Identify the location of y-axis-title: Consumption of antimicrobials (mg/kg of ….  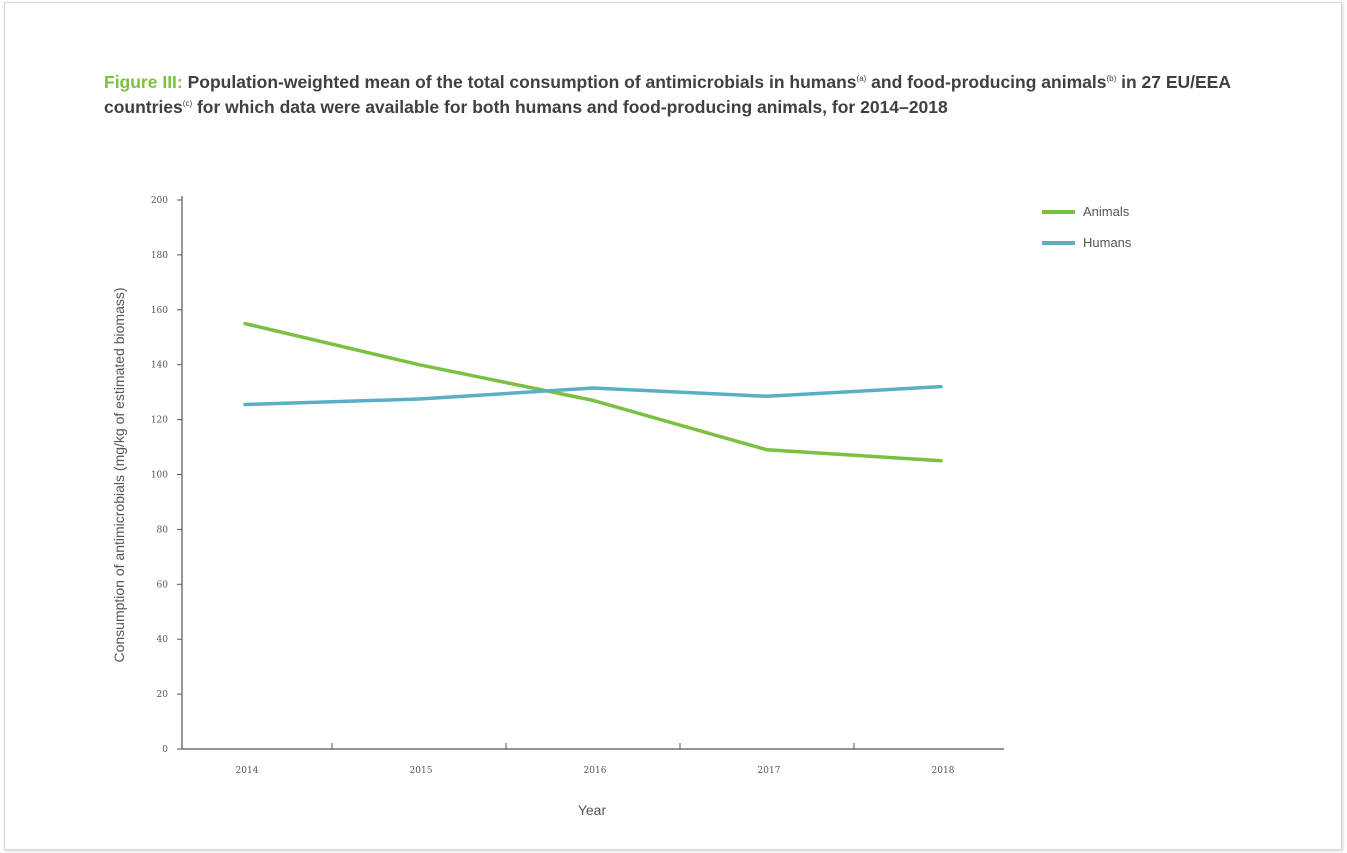
(119, 474).